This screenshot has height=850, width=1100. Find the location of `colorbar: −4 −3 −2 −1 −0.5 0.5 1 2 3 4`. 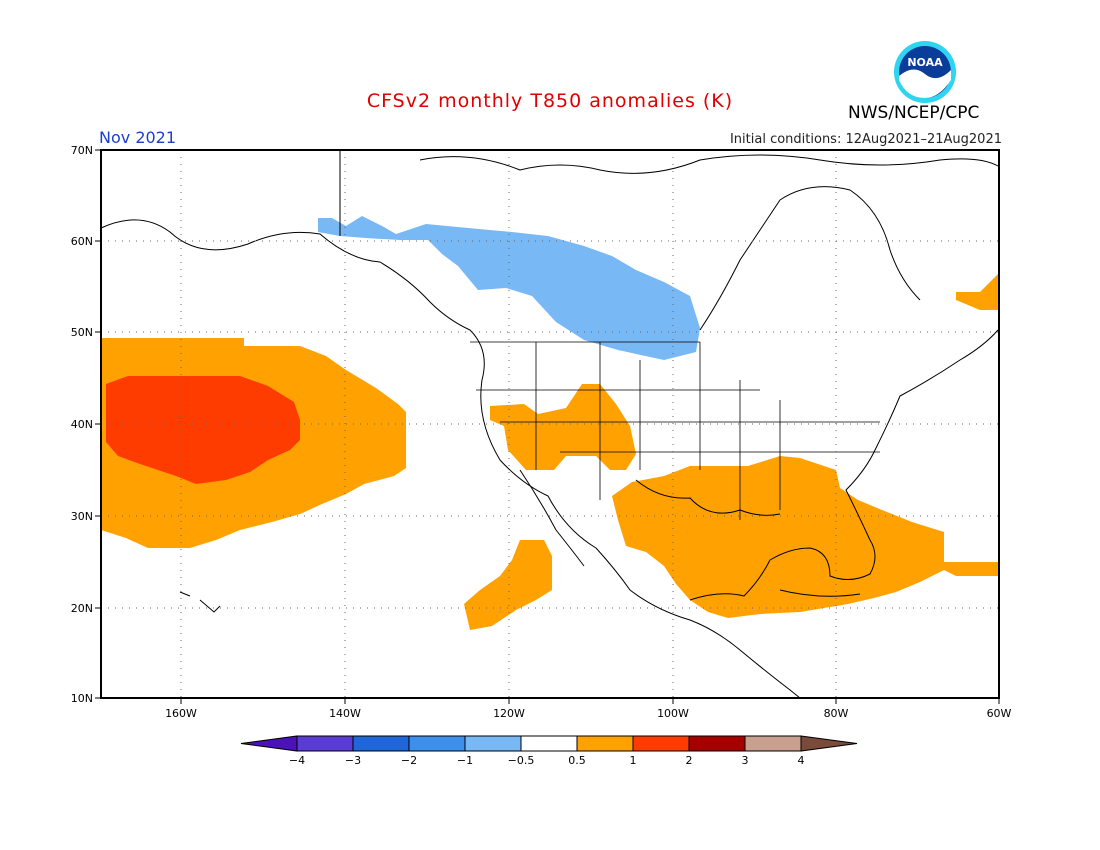

colorbar: −4 −3 −2 −1 −0.5 0.5 1 2 3 4 is located at coordinates (549, 751).